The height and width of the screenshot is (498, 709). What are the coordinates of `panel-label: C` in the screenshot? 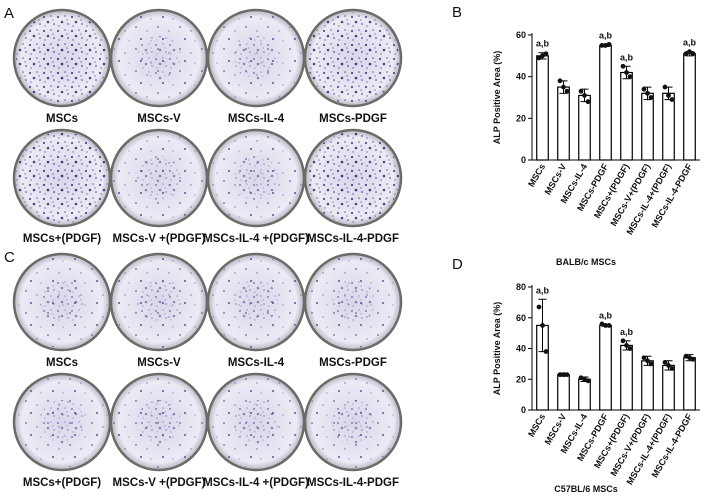 It's located at (9, 257).